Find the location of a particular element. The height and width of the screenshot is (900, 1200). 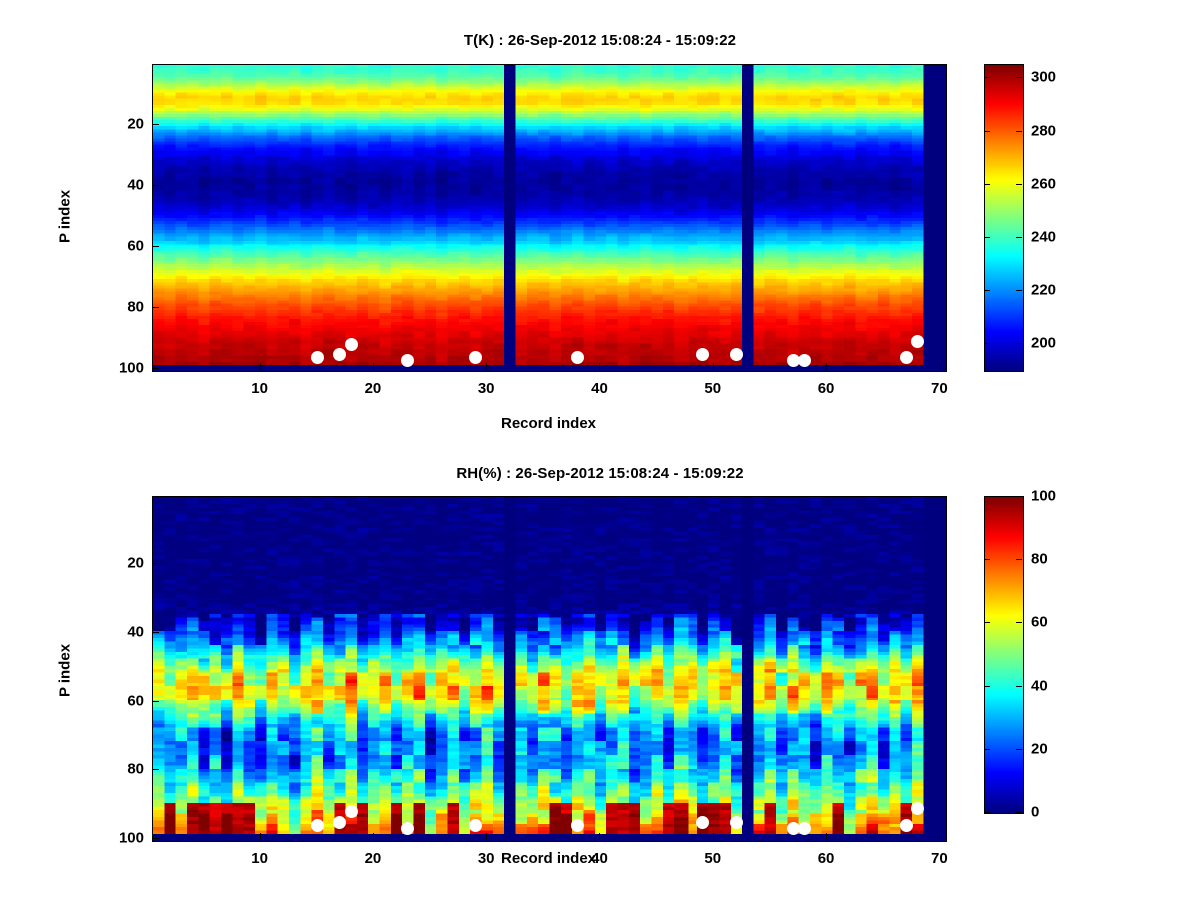

colorbar-tick-label: 260 is located at coordinates (1044, 184).